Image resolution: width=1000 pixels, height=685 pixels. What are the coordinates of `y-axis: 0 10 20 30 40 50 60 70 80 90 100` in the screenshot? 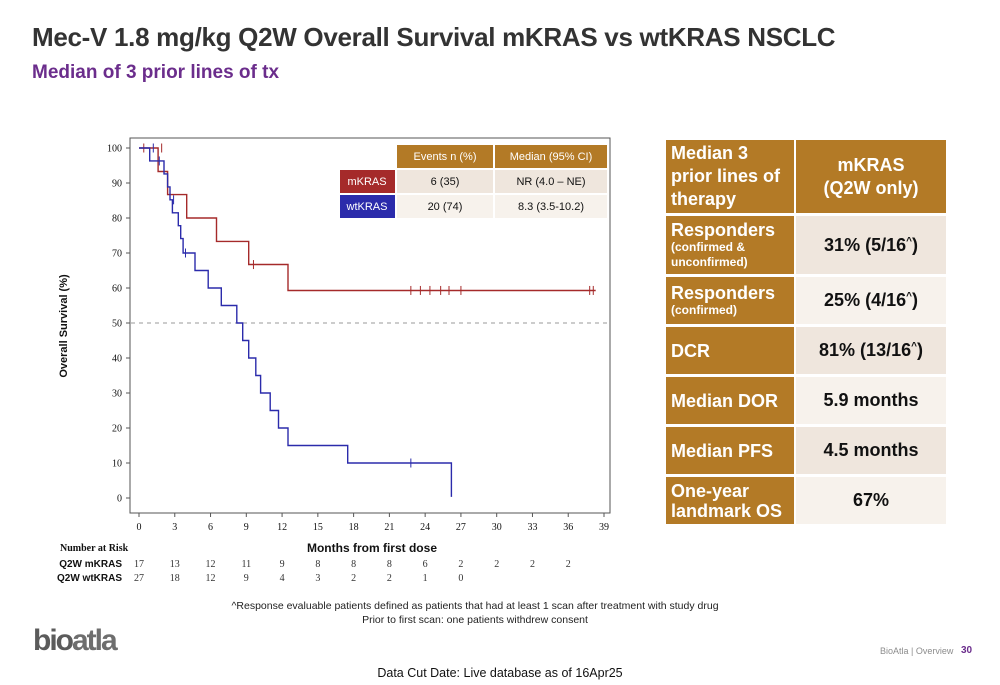 It's located at (118, 324).